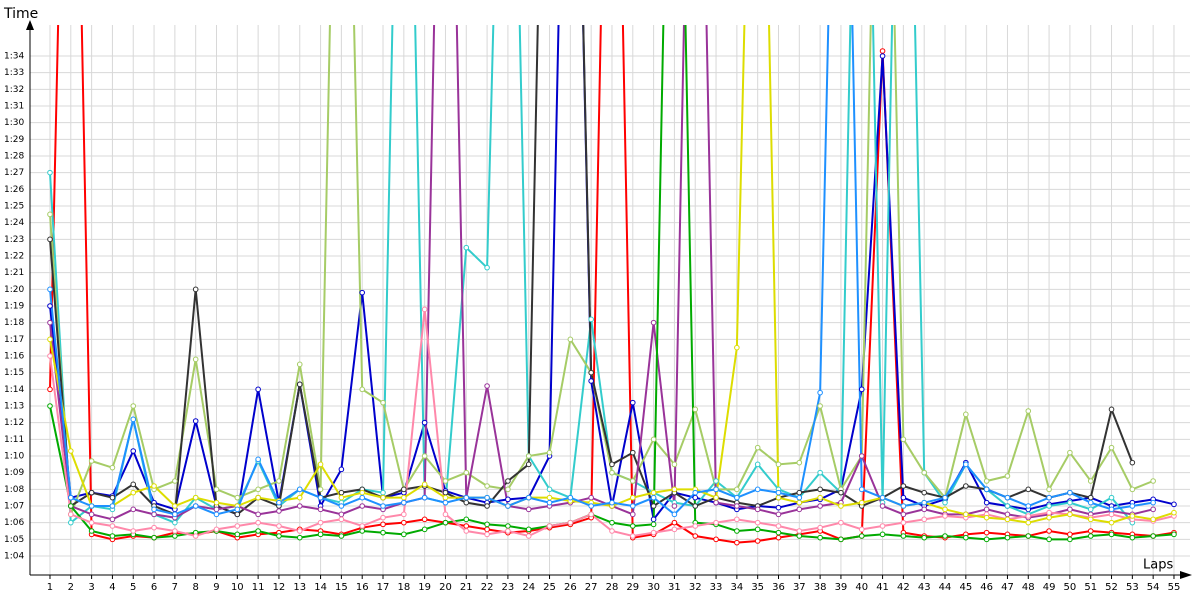 Image resolution: width=1200 pixels, height=600 pixels. What do you see at coordinates (778, 587) in the screenshot?
I see `x-tick-label: 36` at bounding box center [778, 587].